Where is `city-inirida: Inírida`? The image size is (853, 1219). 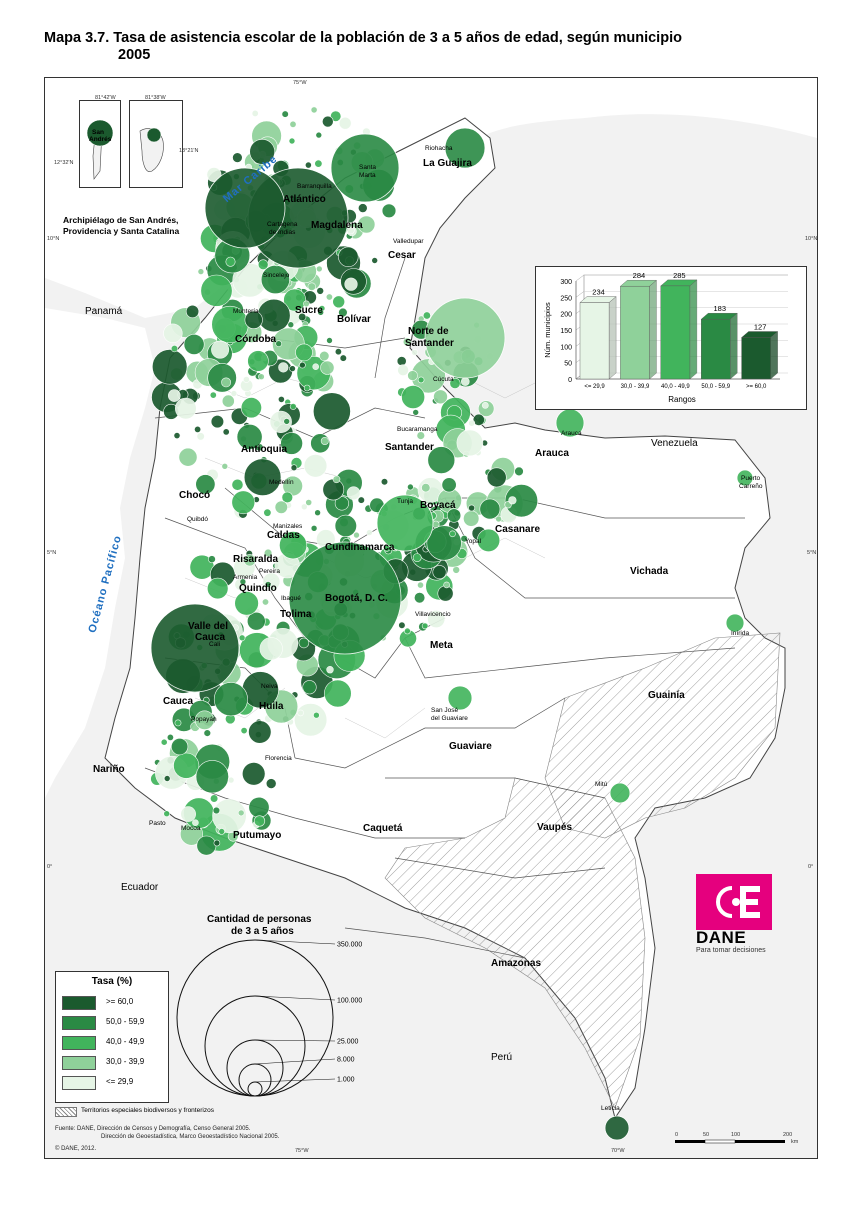
city-inirida: Inírida is located at coordinates (740, 633).